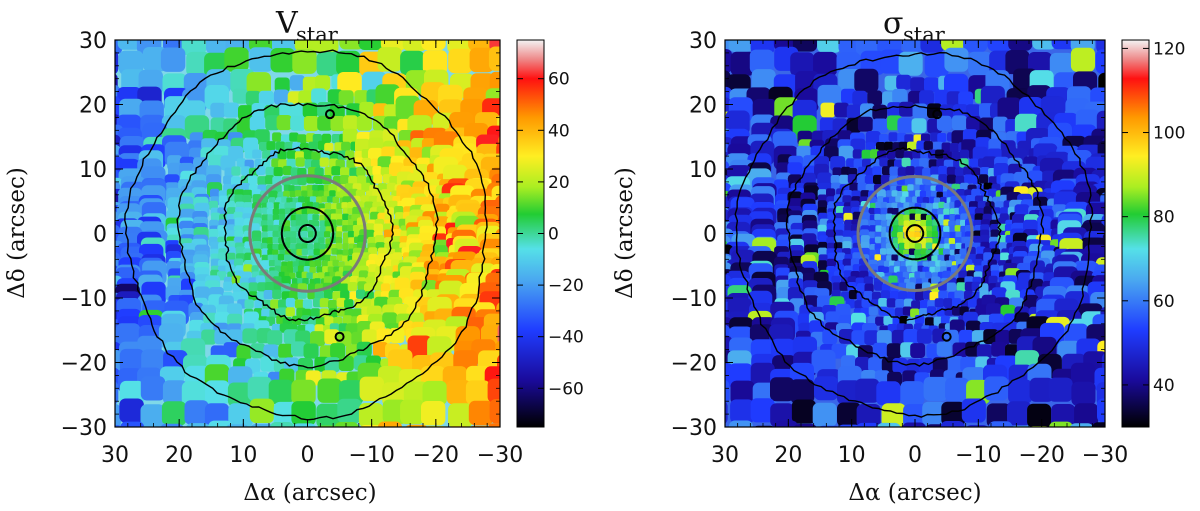 The image size is (1200, 511). What do you see at coordinates (710, 235) in the screenshot?
I see `y-tick-label: 0` at bounding box center [710, 235].